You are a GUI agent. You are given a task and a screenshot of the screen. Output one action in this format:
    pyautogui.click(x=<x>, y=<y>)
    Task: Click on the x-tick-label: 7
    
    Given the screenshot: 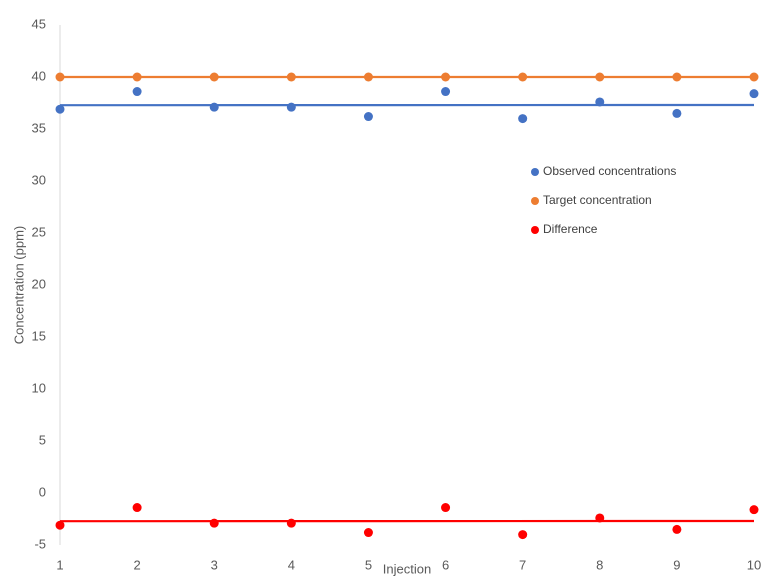 What is the action you would take?
    pyautogui.click(x=522, y=564)
    